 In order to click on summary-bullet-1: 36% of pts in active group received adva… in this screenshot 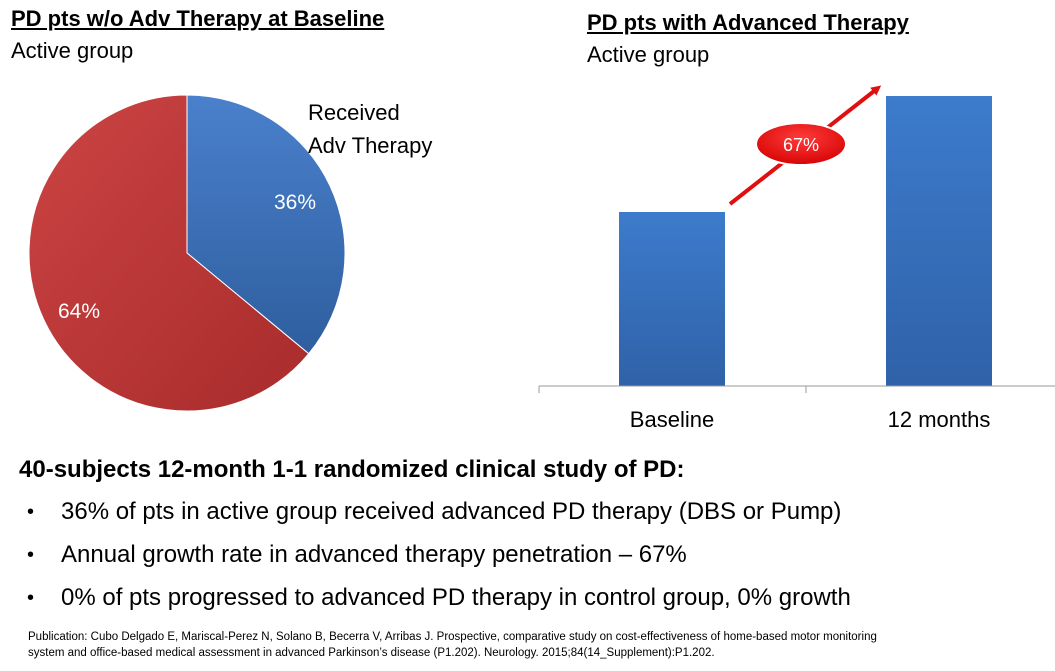, I will do `click(435, 517)`.